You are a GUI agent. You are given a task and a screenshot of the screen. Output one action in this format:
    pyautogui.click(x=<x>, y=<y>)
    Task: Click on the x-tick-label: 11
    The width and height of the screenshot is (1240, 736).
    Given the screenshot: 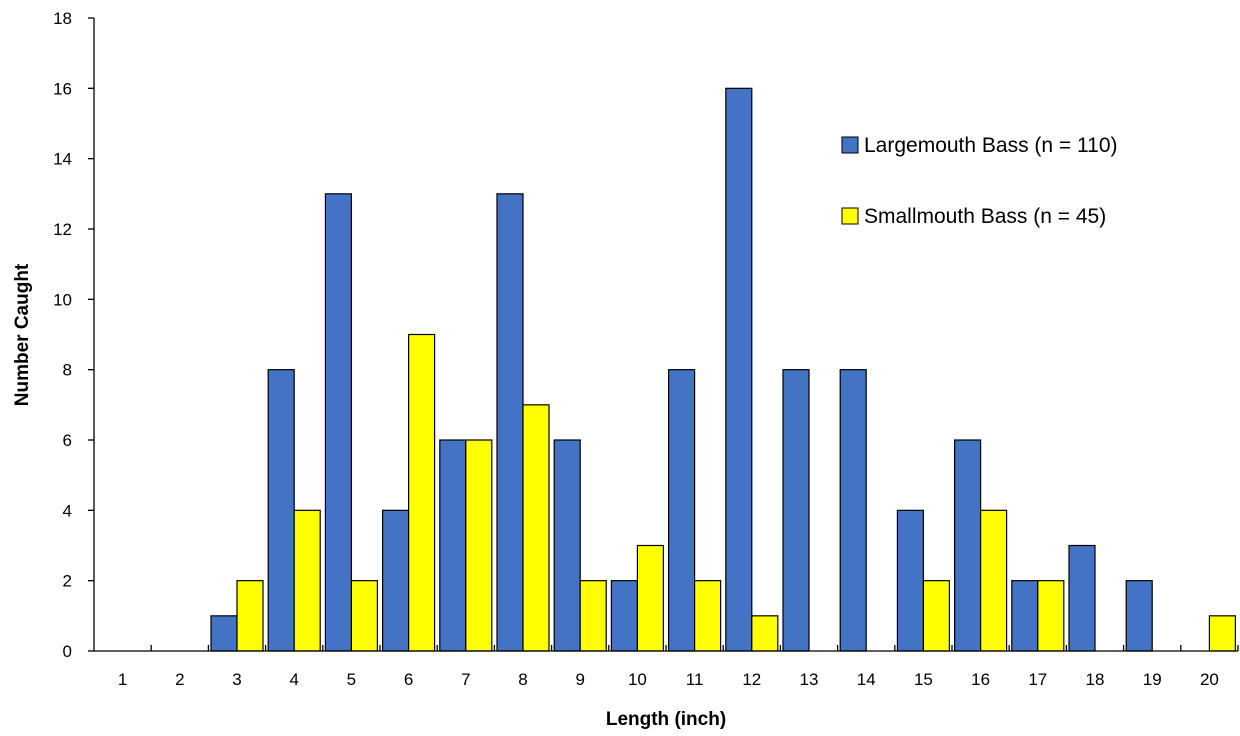 What is the action you would take?
    pyautogui.click(x=695, y=679)
    